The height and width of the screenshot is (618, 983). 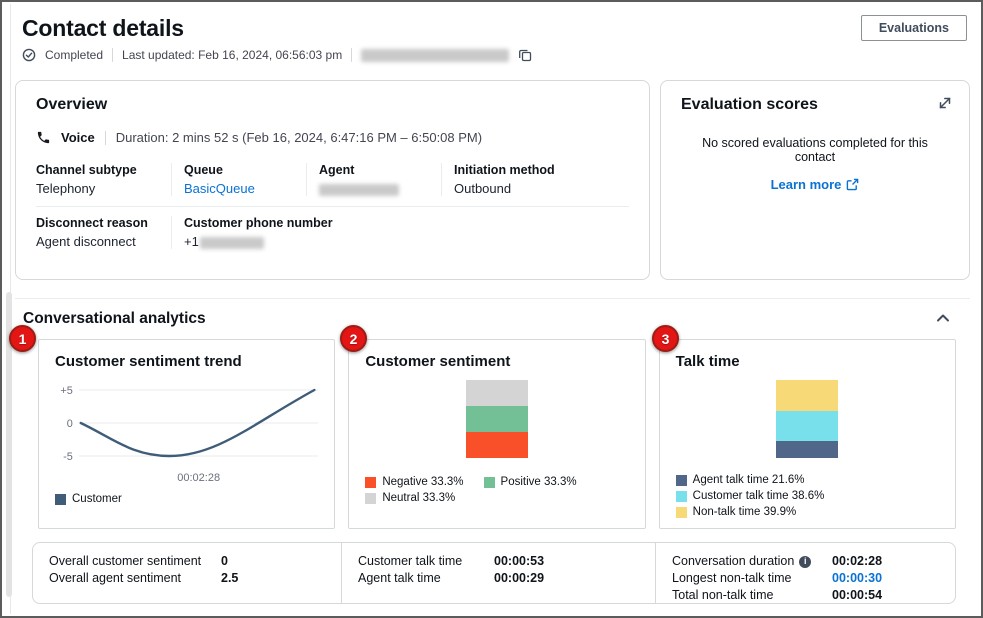 I want to click on legend-item: Customer, so click(x=88, y=499).